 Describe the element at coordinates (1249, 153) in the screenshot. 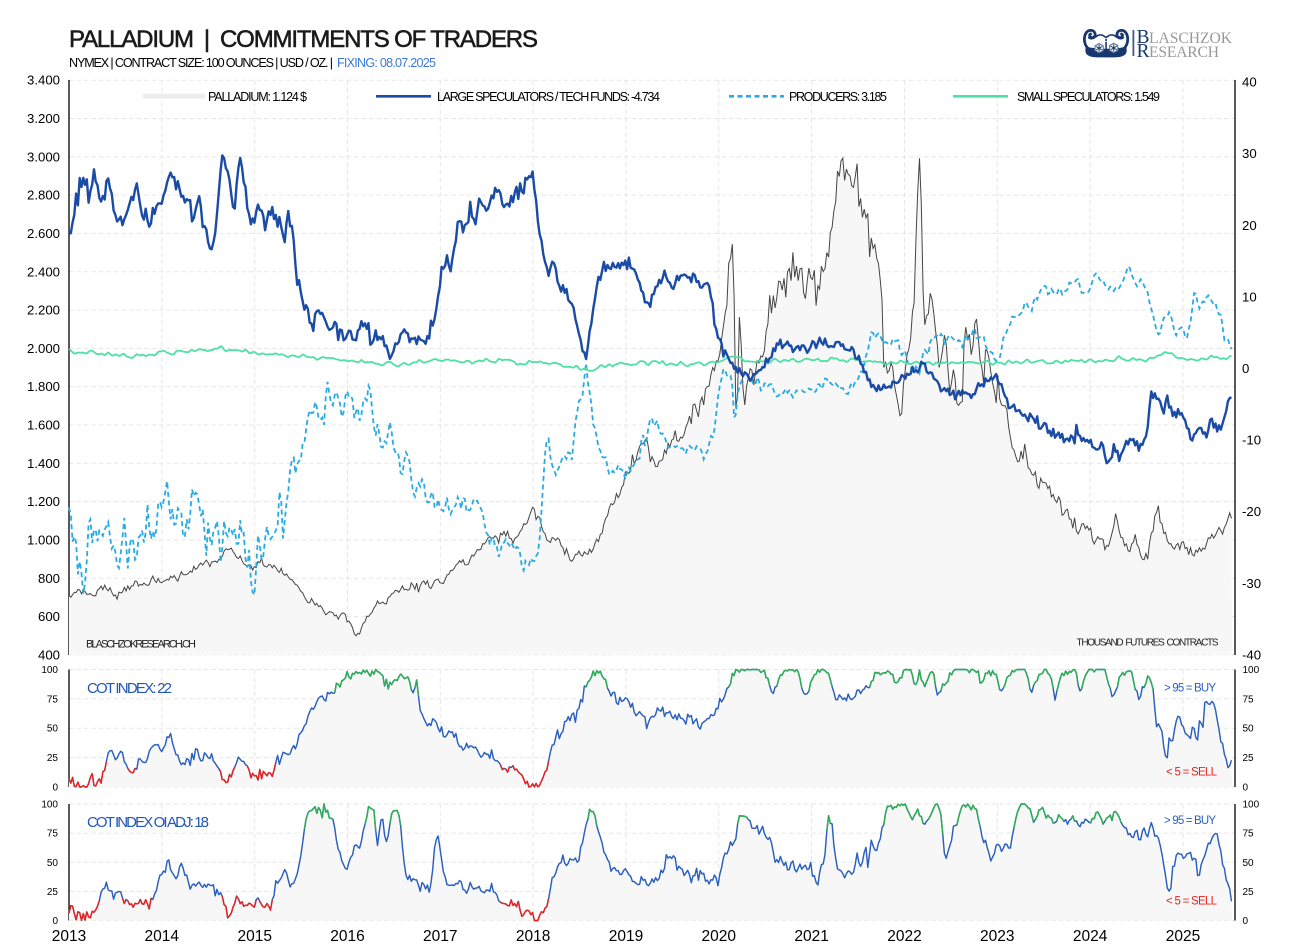

I see `svg-text: 30` at that location.